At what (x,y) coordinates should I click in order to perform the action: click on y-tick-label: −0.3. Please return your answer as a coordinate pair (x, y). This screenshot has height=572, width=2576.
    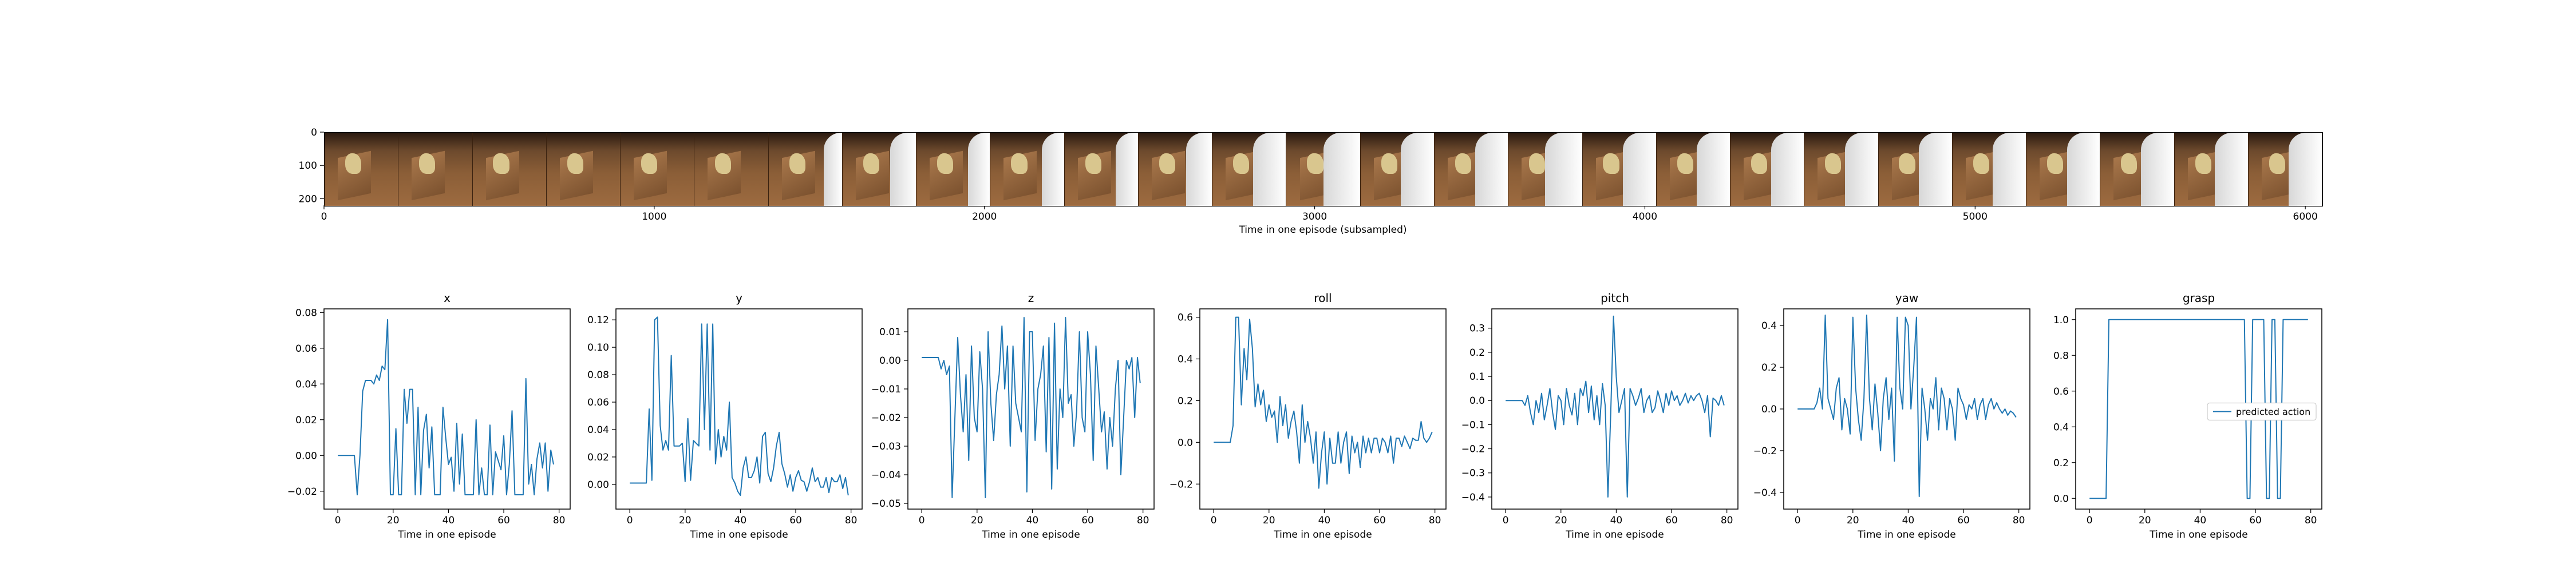
    Looking at the image, I should click on (1473, 473).